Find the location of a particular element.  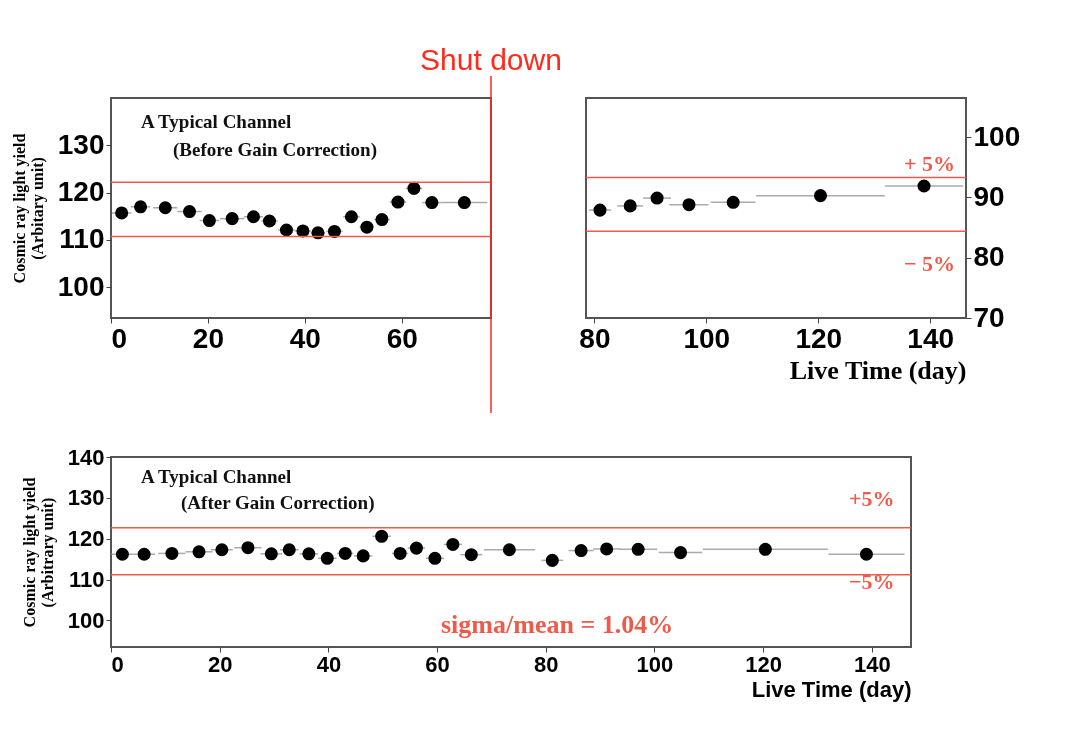

y-tick-label: 70 is located at coordinates (989, 317).